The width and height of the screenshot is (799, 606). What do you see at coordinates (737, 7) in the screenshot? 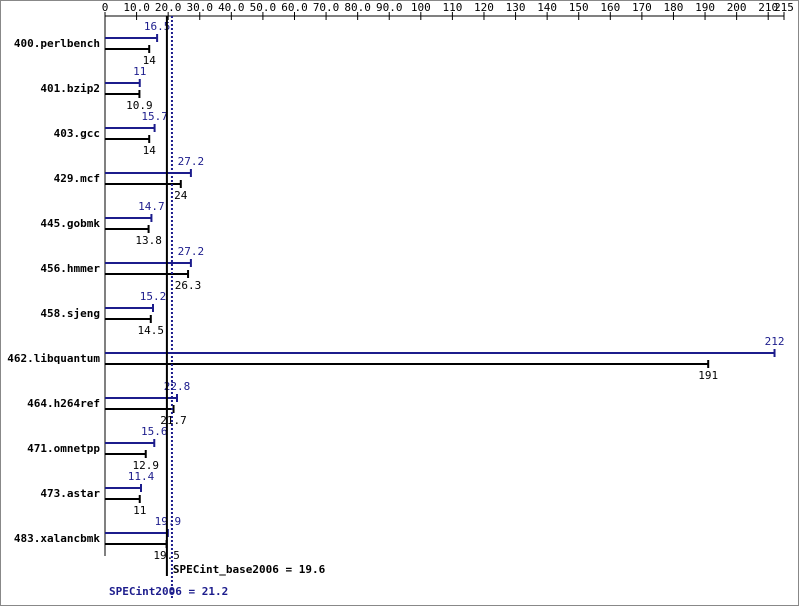
I see `x-tick-label: 200` at bounding box center [737, 7].